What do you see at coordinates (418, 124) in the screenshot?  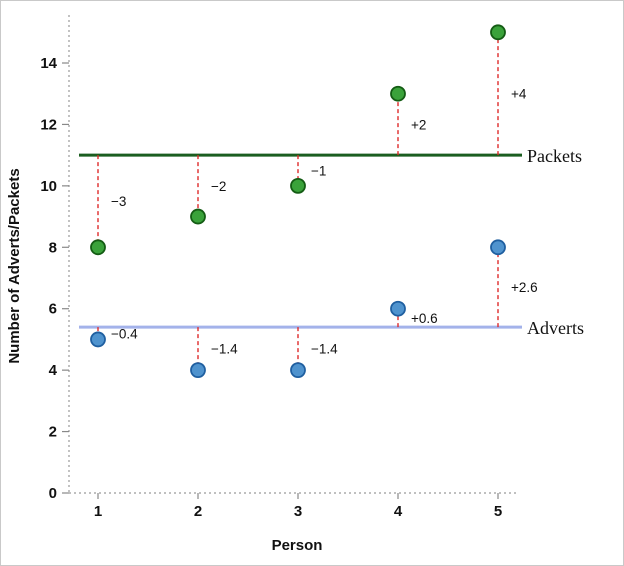 I see `packets-deviation-label: +2` at bounding box center [418, 124].